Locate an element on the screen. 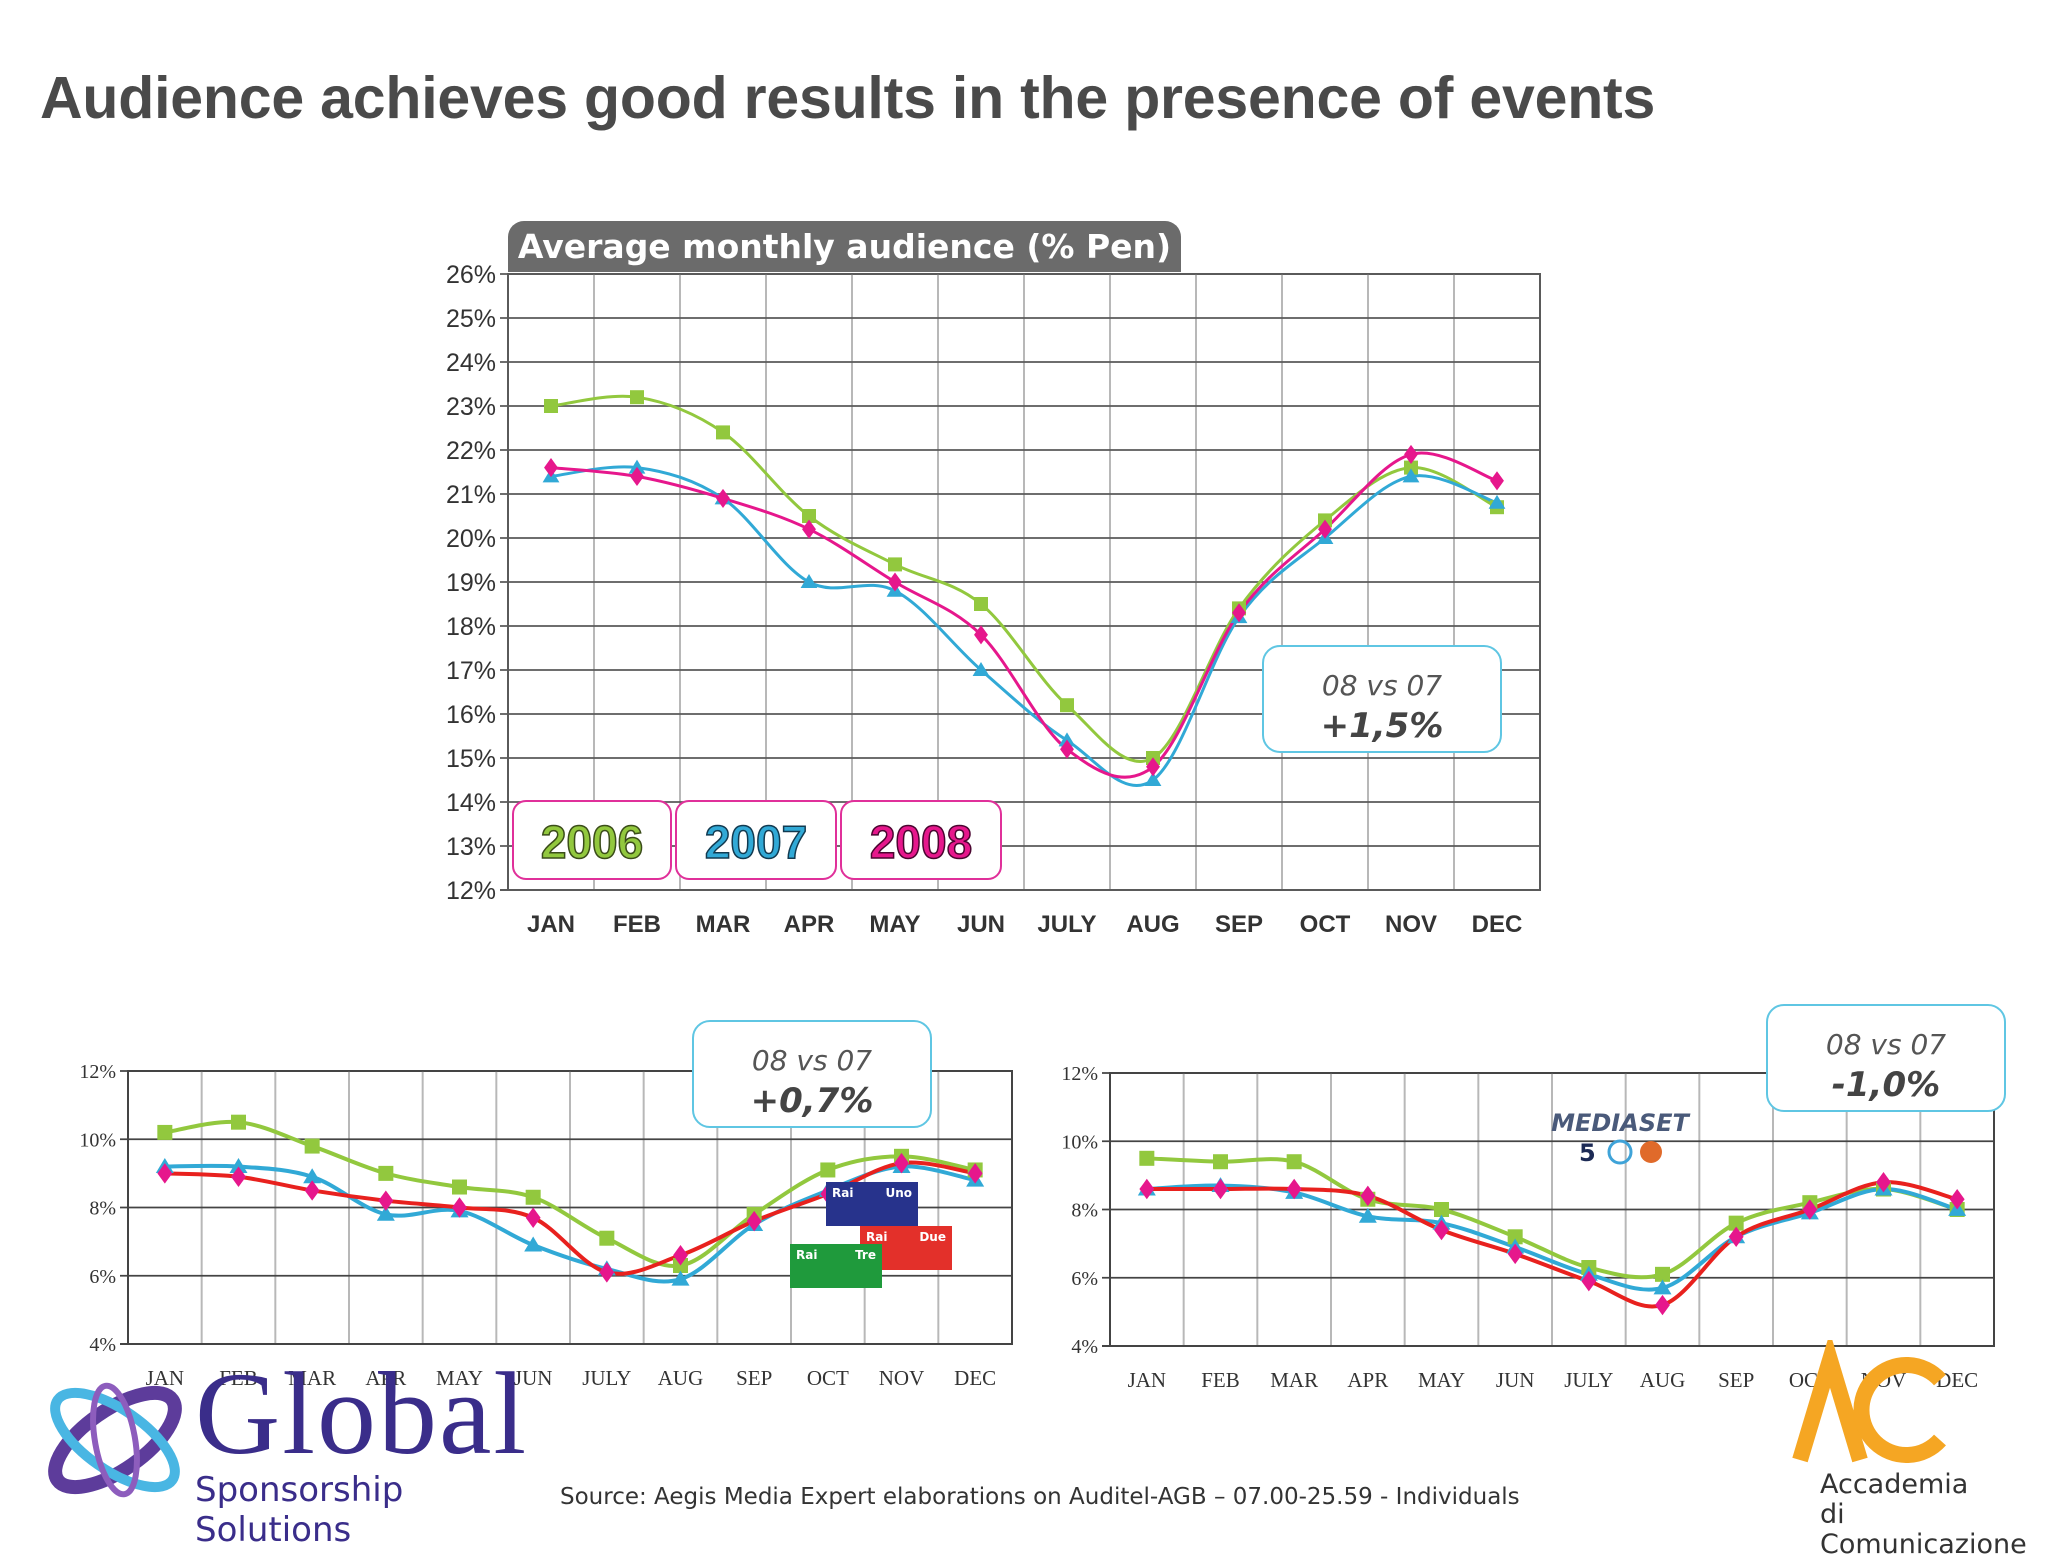 The image size is (2048, 1560). rai-callout-label: 08 vs 07 is located at coordinates (812, 1060).